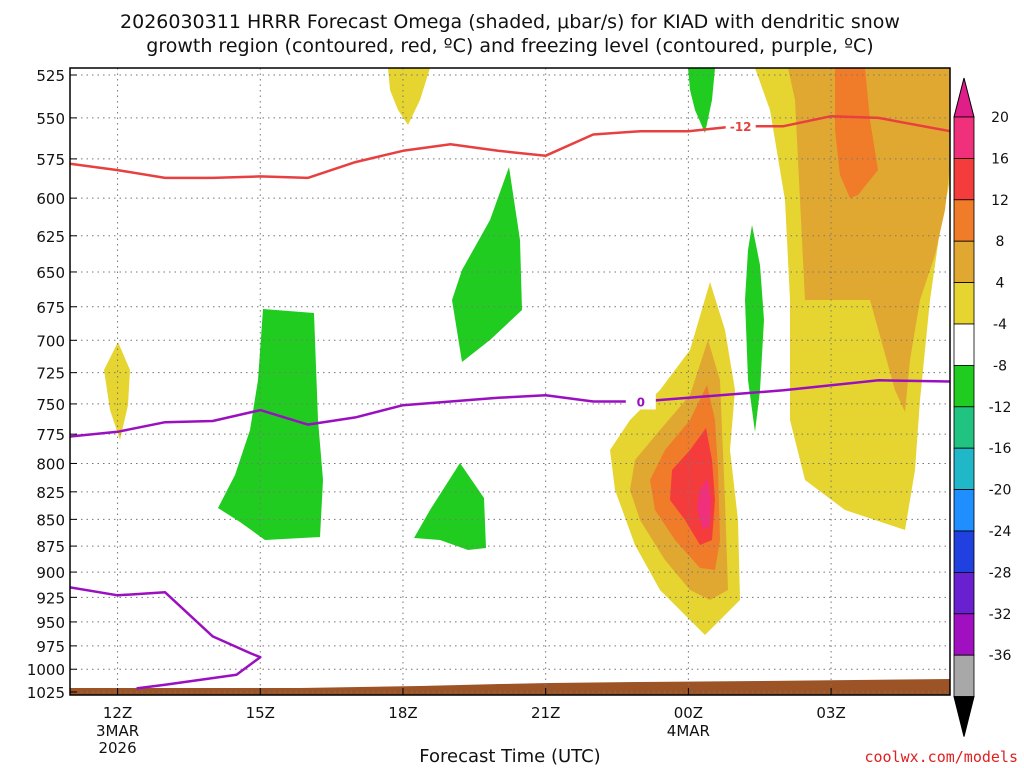 This screenshot has width=1024, height=768. Describe the element at coordinates (1000, 532) in the screenshot. I see `colorbar-label: -24` at that location.